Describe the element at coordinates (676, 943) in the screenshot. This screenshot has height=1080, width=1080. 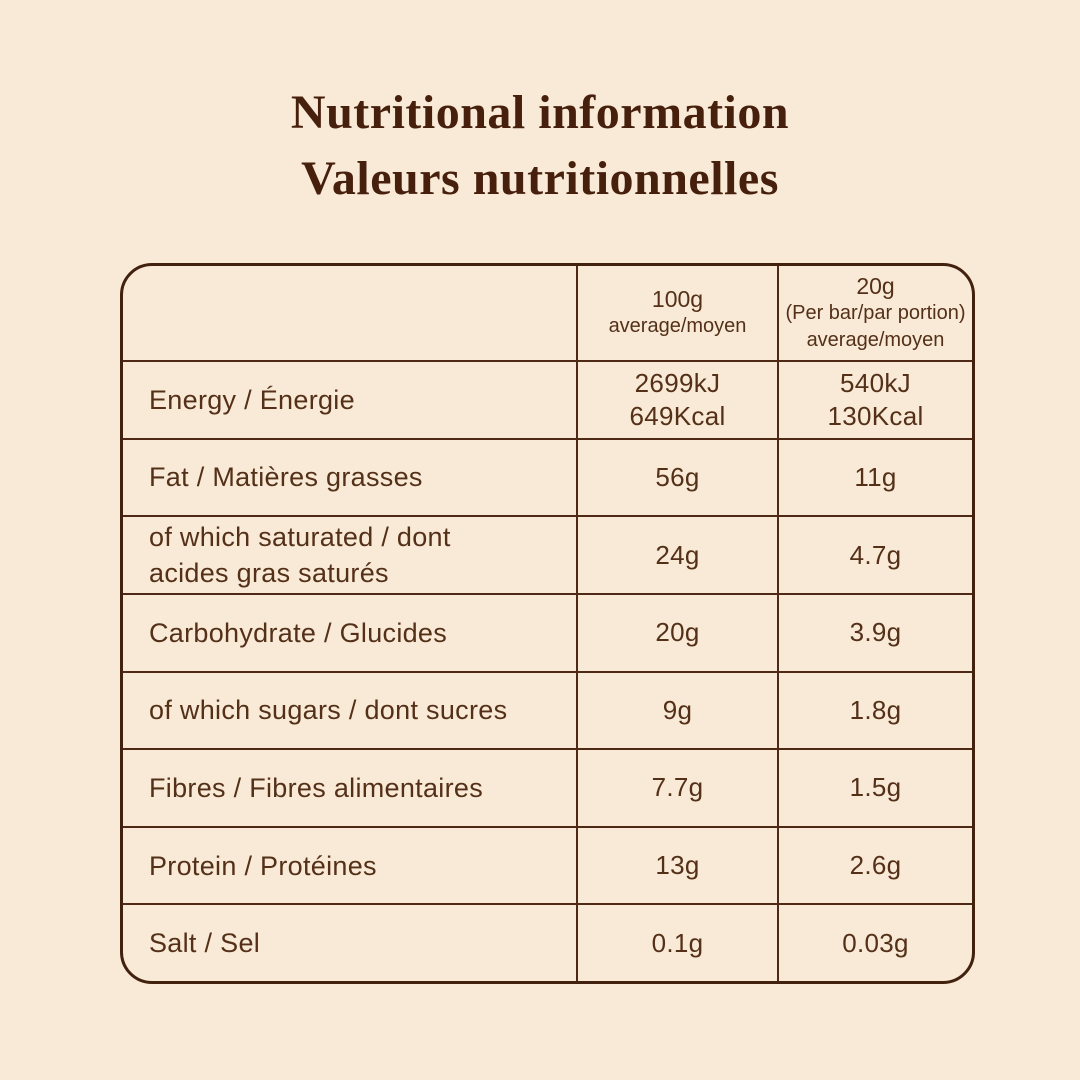
I see `value-per-100g: 0.1g` at that location.